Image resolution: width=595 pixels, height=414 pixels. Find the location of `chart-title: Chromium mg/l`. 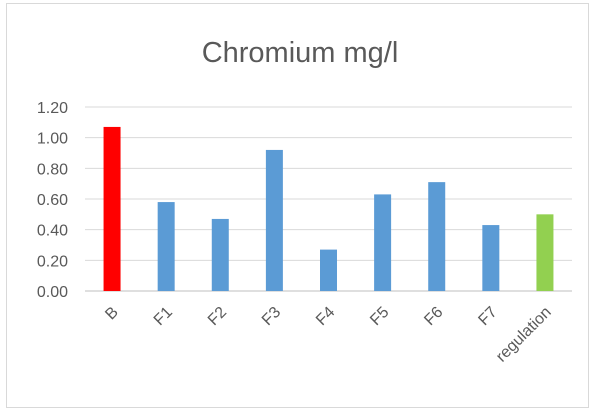

chart-title: Chromium mg/l is located at coordinates (300, 53).